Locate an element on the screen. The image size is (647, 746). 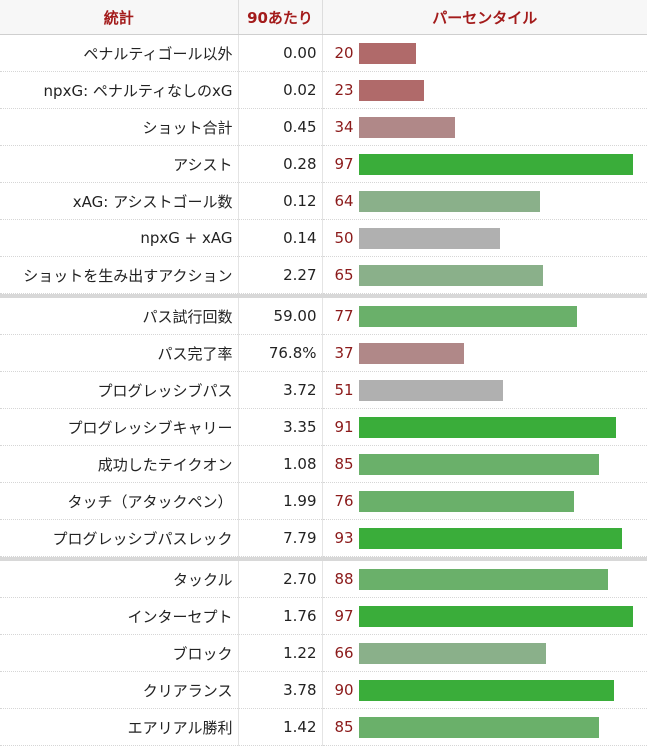
stat-label: タッチ（アタックペン） is located at coordinates (119, 501).